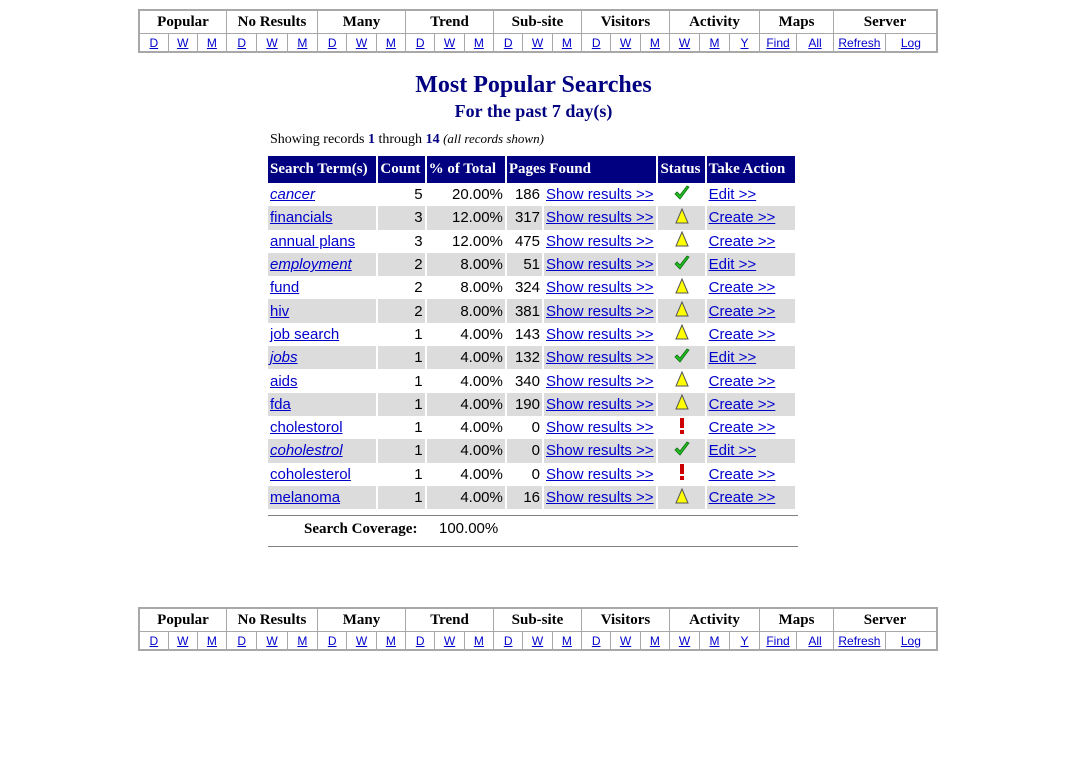 This screenshot has width=1067, height=768. Describe the element at coordinates (305, 497) in the screenshot. I see `search-term-link: melanoma` at that location.